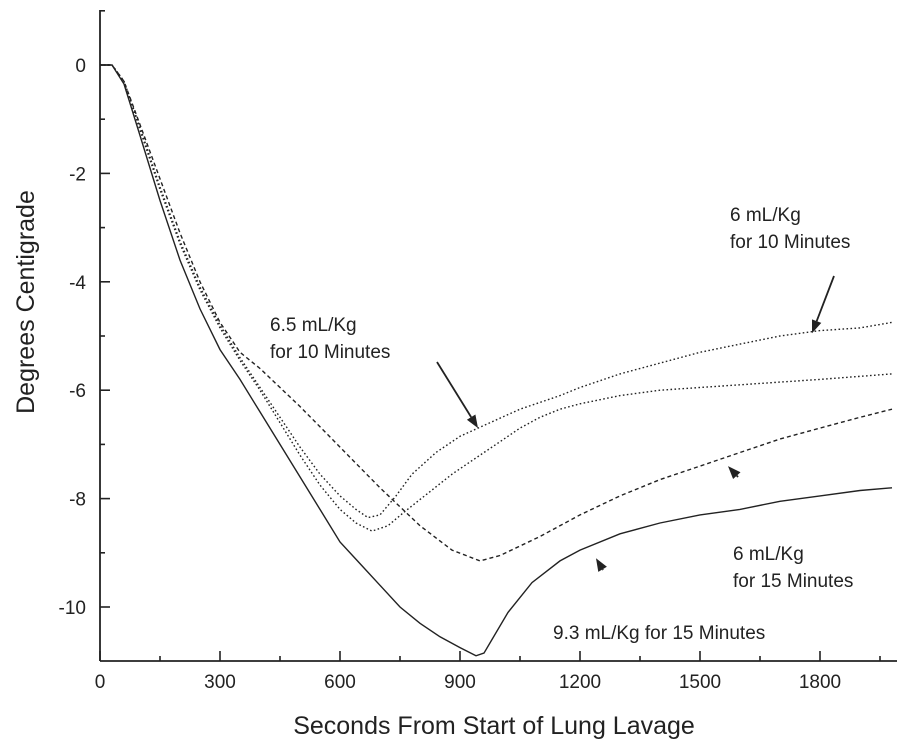 The height and width of the screenshot is (746, 897). Describe the element at coordinates (220, 682) in the screenshot. I see `x-tick-label: 300` at that location.